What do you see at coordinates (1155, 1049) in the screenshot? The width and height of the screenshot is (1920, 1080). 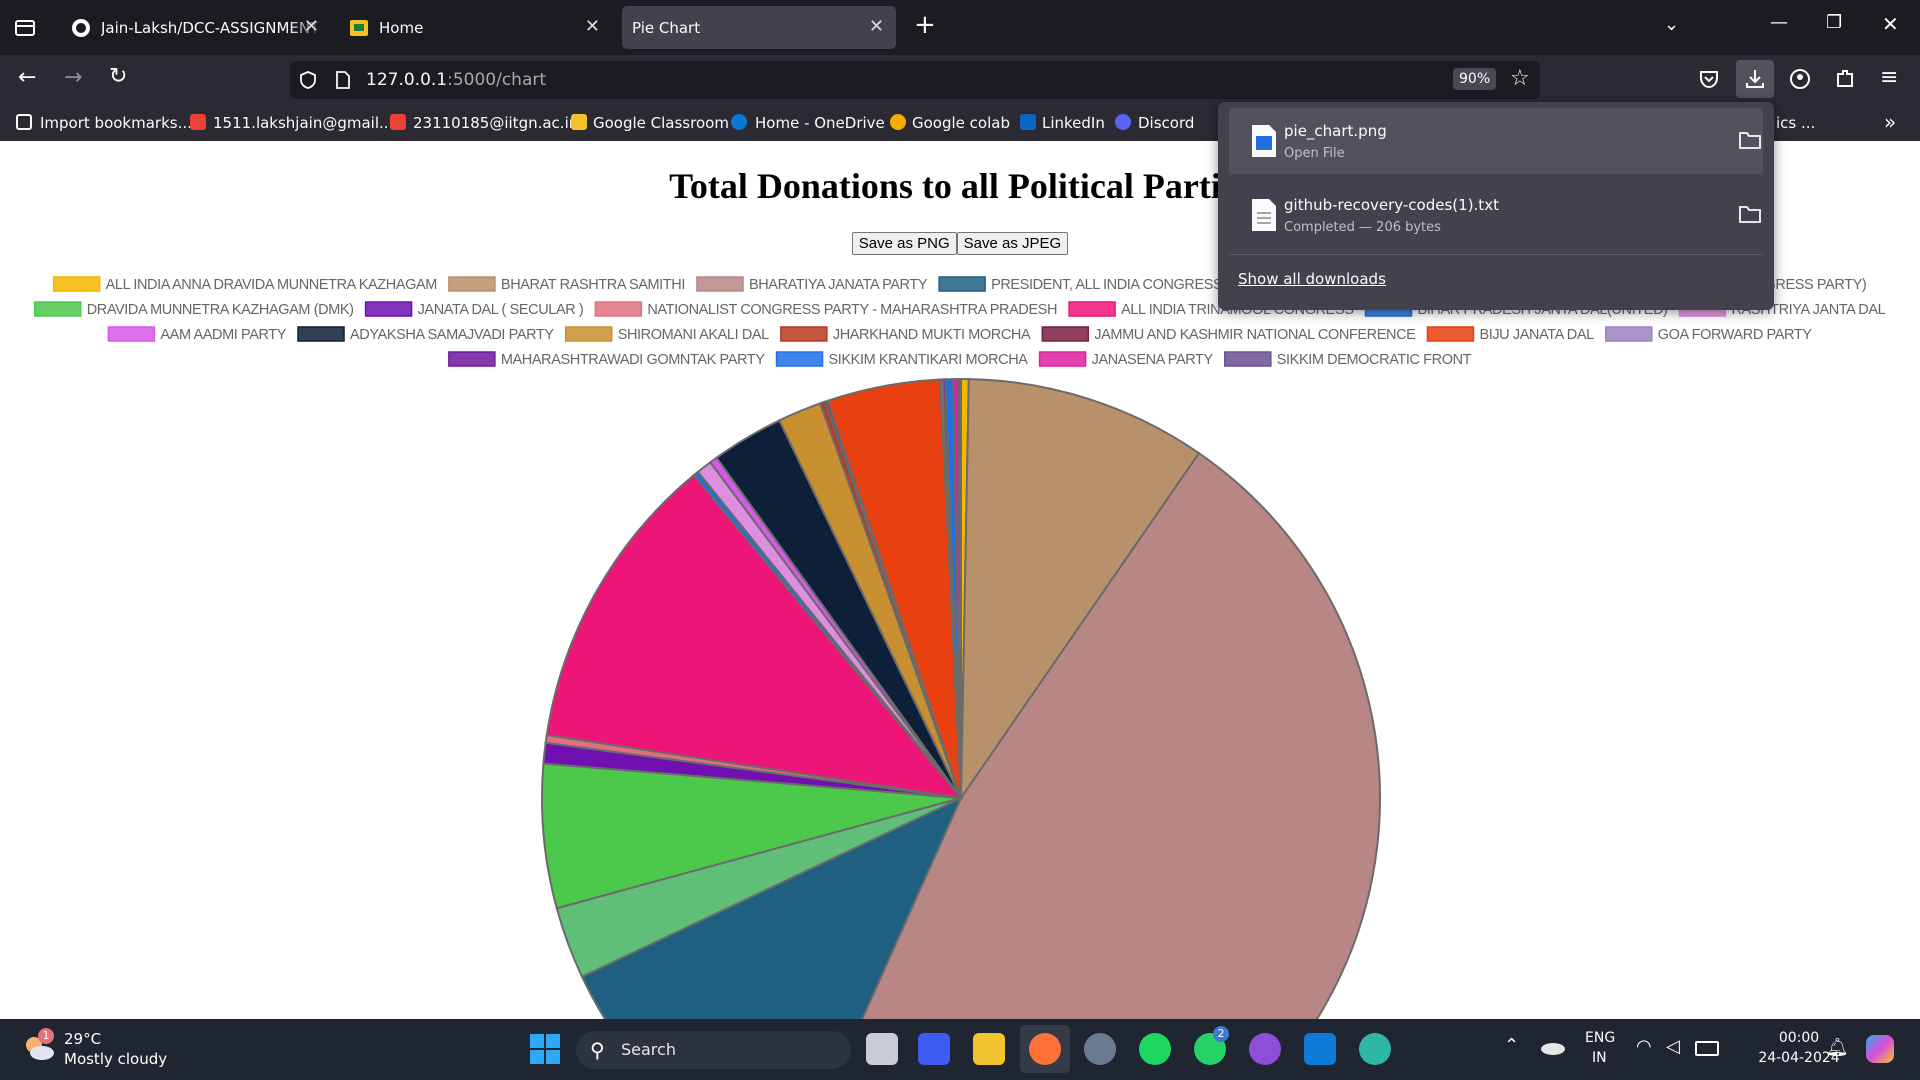 I see `spotify` at bounding box center [1155, 1049].